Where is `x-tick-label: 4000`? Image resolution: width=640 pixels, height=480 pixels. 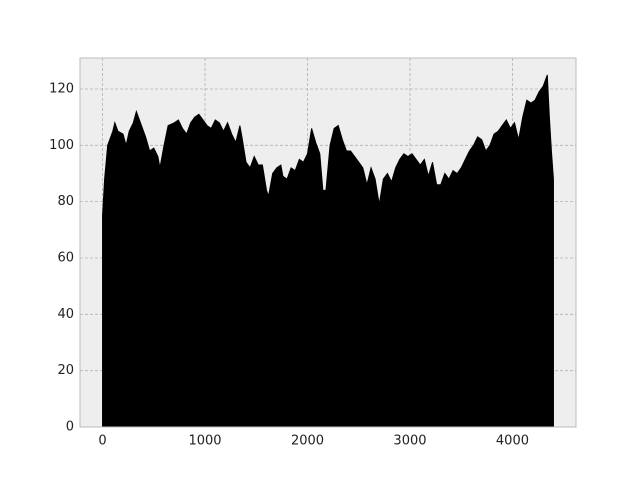
x-tick-label: 4000 is located at coordinates (512, 441).